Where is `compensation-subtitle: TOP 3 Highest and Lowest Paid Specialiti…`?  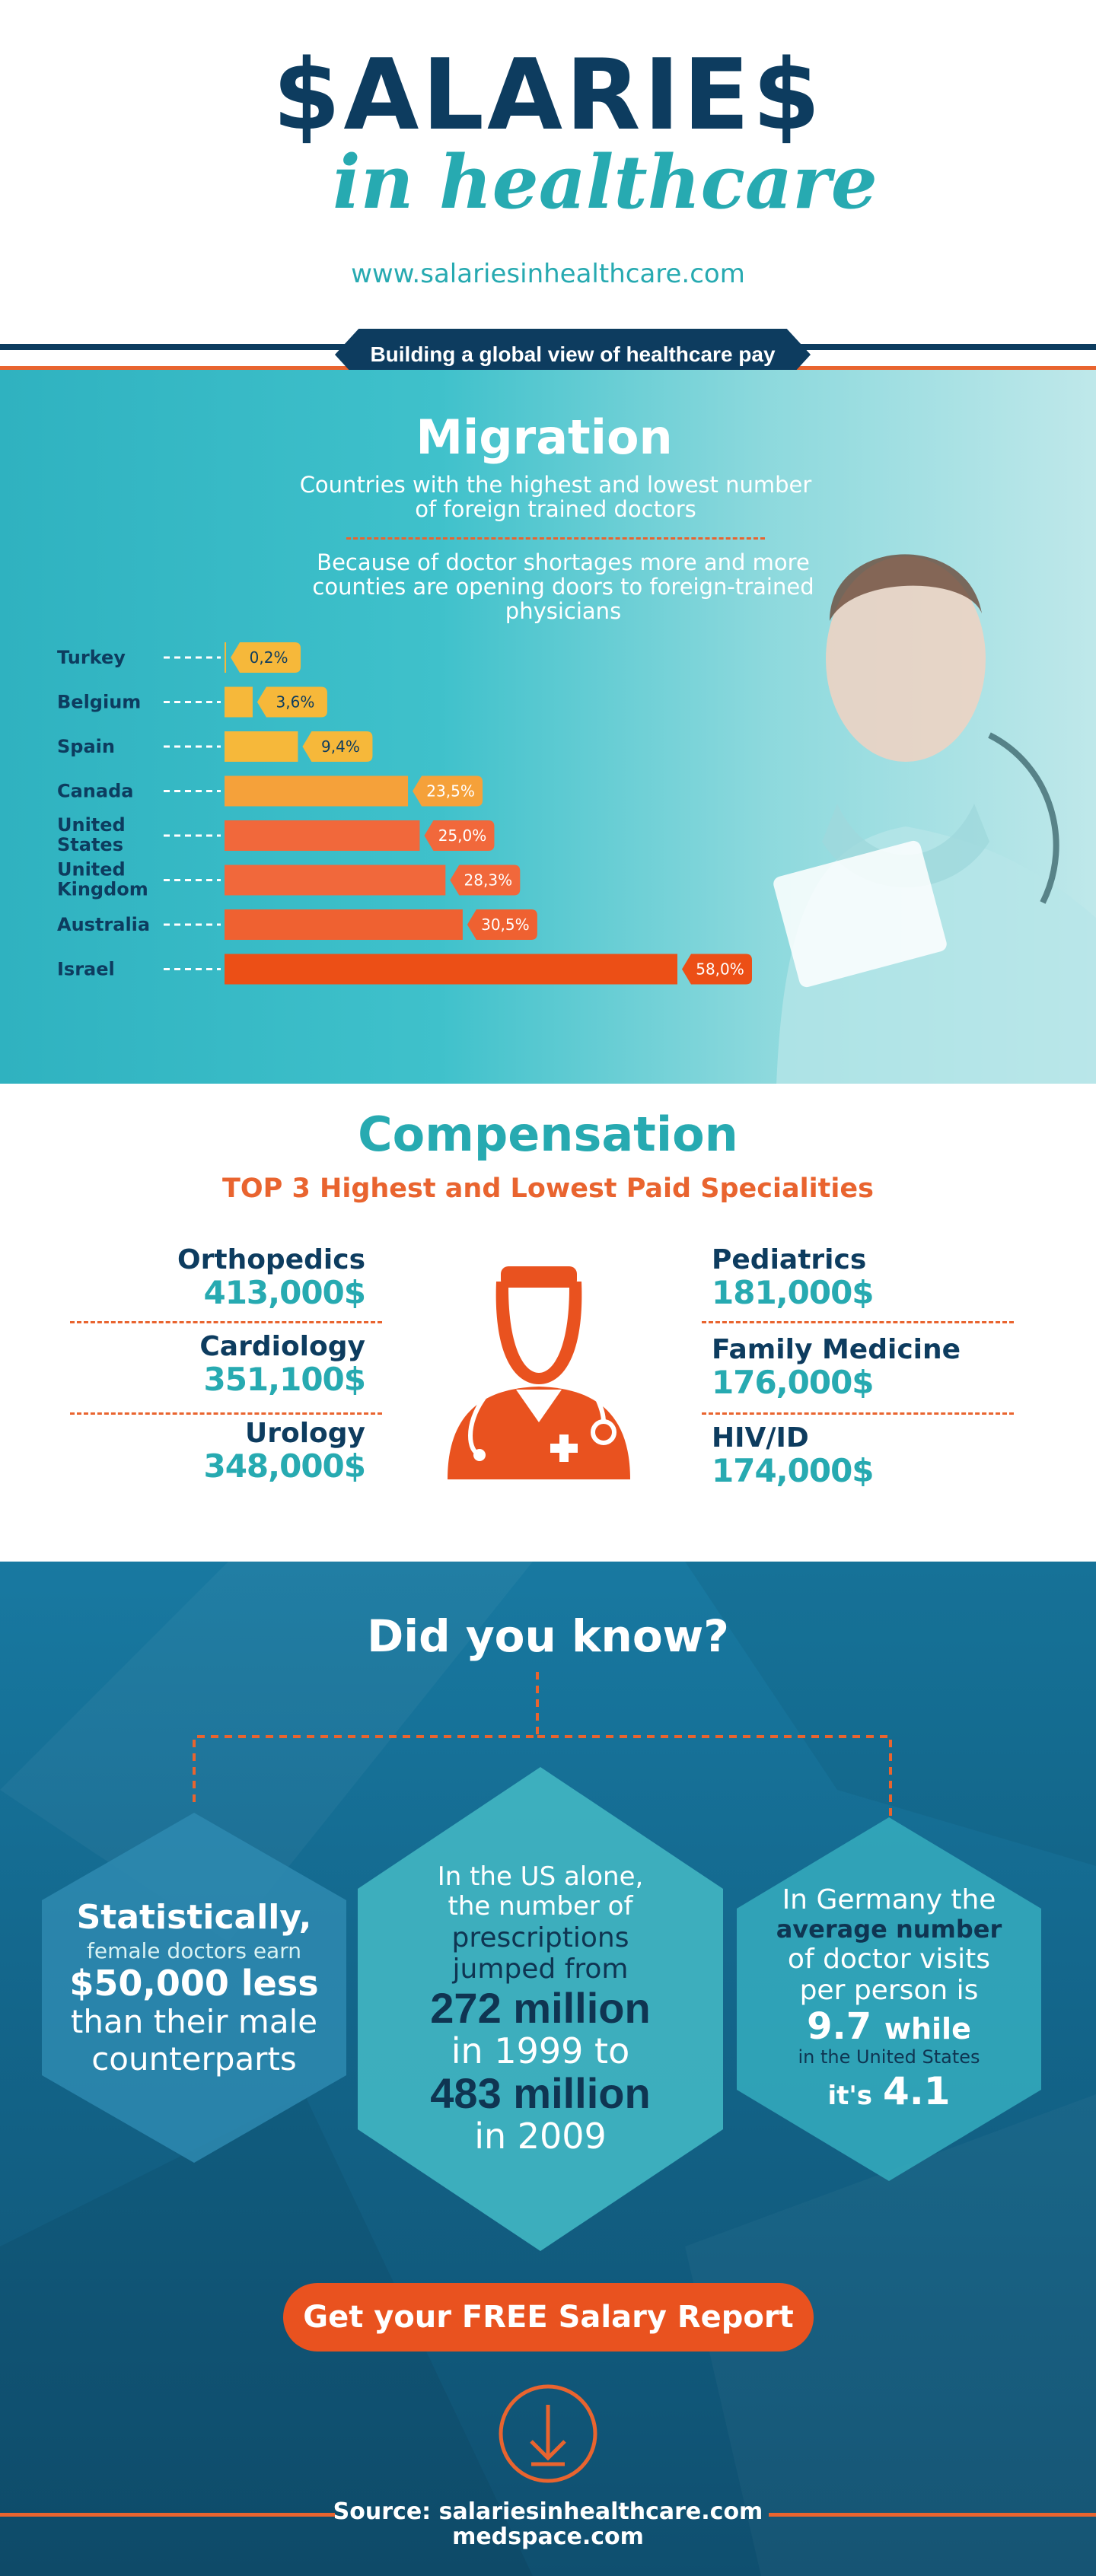
compensation-subtitle: TOP 3 Highest and Lowest Paid Specialiti… is located at coordinates (548, 1188).